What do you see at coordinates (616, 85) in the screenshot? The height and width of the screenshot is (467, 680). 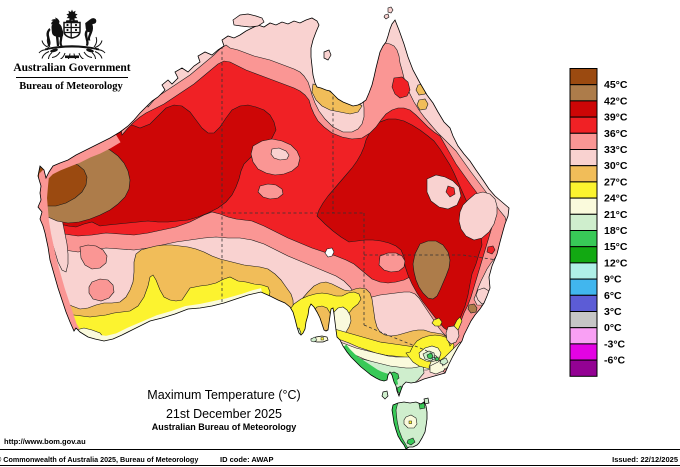 I see `svg-text: 45°C` at bounding box center [616, 85].